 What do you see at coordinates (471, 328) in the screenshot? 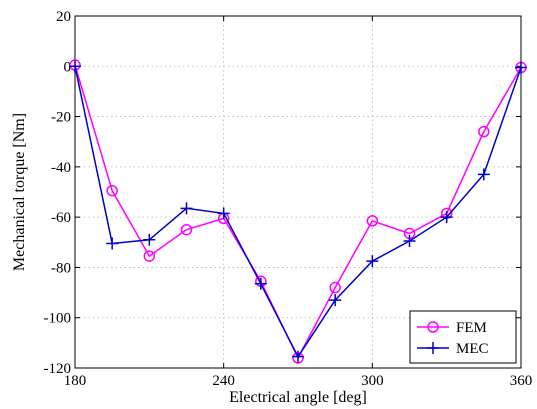
I see `legend-fem-label: FEM` at bounding box center [471, 328].